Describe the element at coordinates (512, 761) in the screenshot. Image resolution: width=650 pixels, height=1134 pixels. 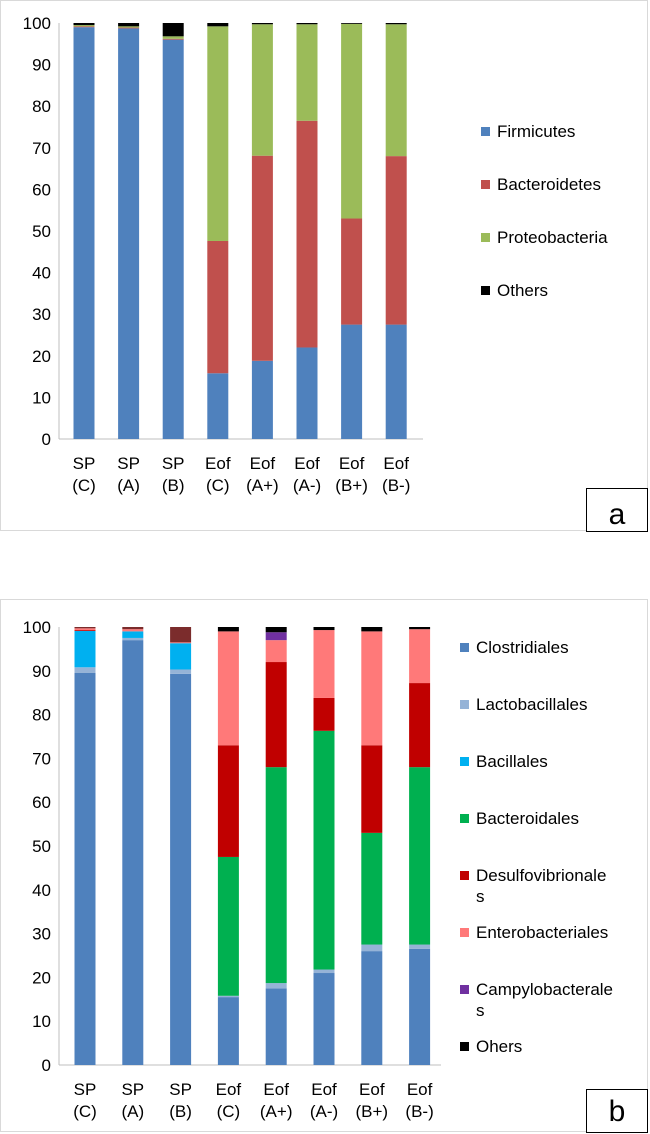
I see `legend-label: Bacillales` at that location.